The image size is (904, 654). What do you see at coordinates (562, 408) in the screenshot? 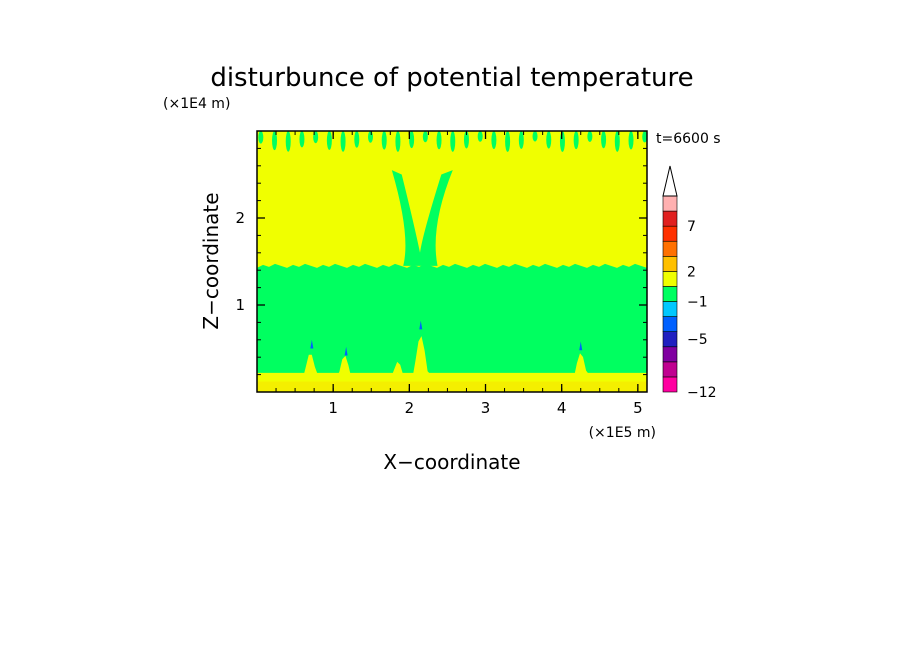
I see `x-tick-label: 4` at bounding box center [562, 408].